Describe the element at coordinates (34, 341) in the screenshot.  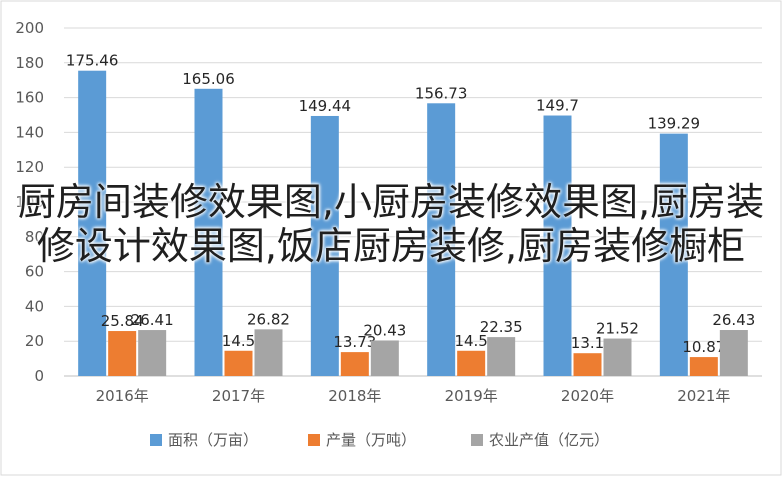
I see `y-tick-label: 20` at that location.